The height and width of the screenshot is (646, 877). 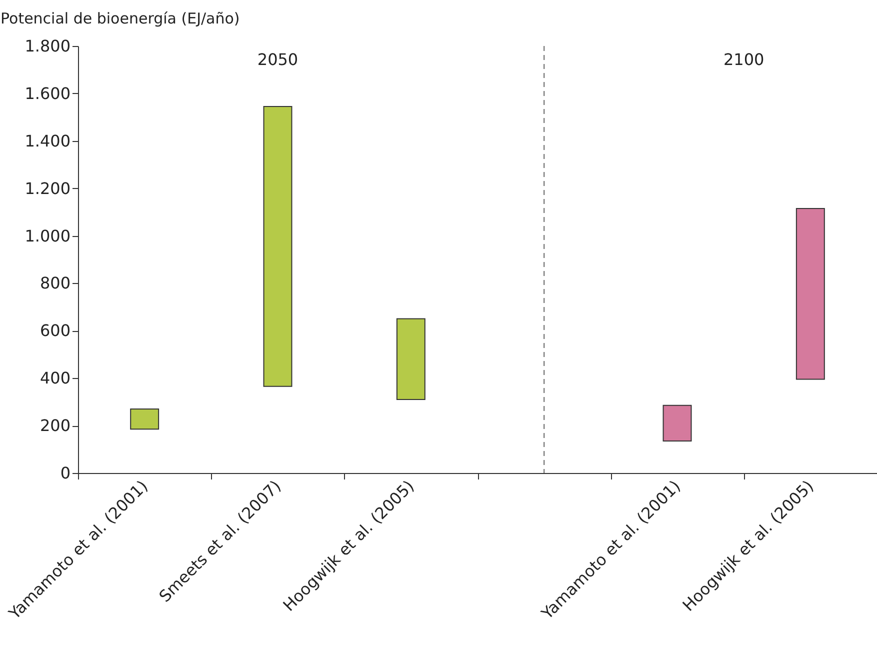 I want to click on y-axis-title: Potencial de bioenergía (EJ/año), so click(x=120, y=19).